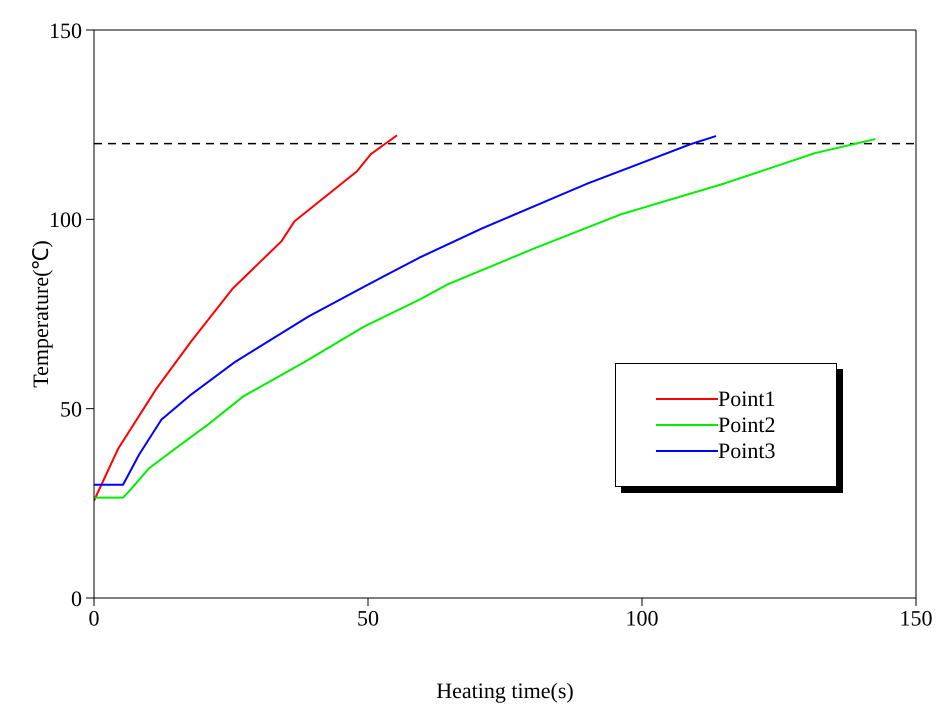 This screenshot has height=717, width=950. I want to click on legend-label: Point2, so click(747, 425).